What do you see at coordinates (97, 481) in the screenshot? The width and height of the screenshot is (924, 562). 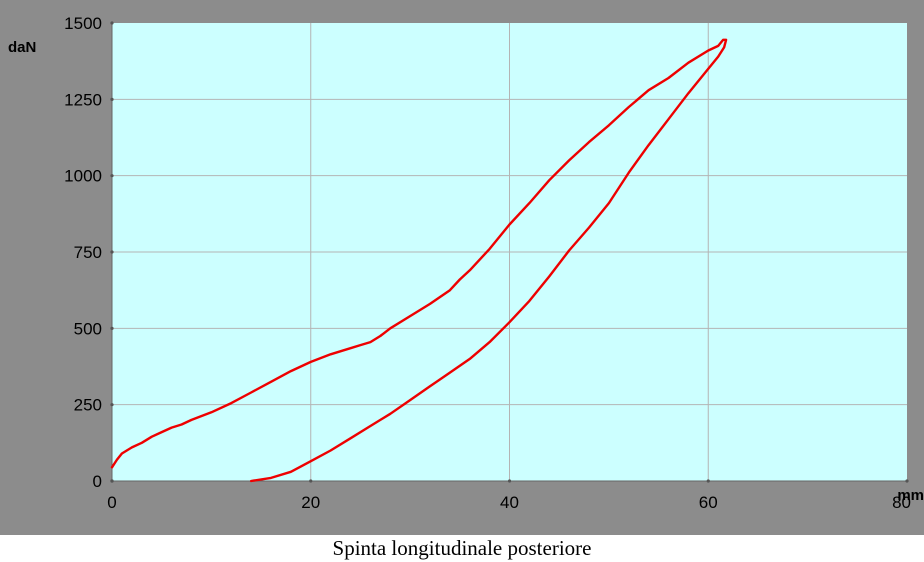 I see `y-tick-label: 0` at bounding box center [97, 481].